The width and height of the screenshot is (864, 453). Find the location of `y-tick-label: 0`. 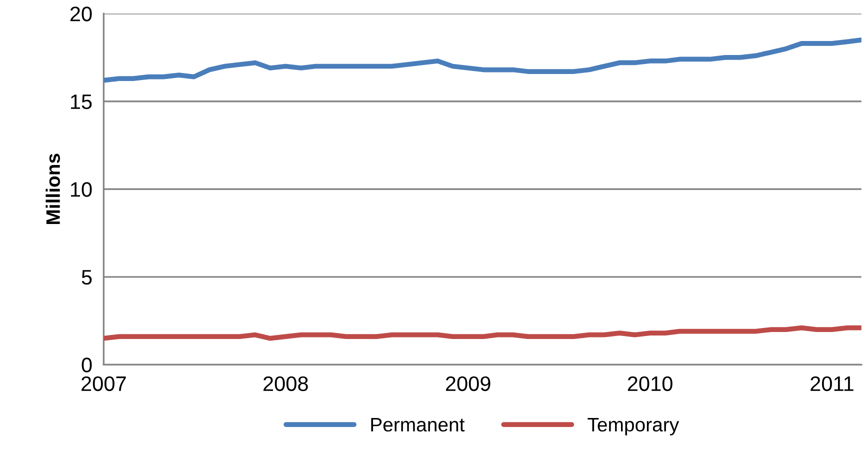

y-tick-label: 0 is located at coordinates (87, 365).